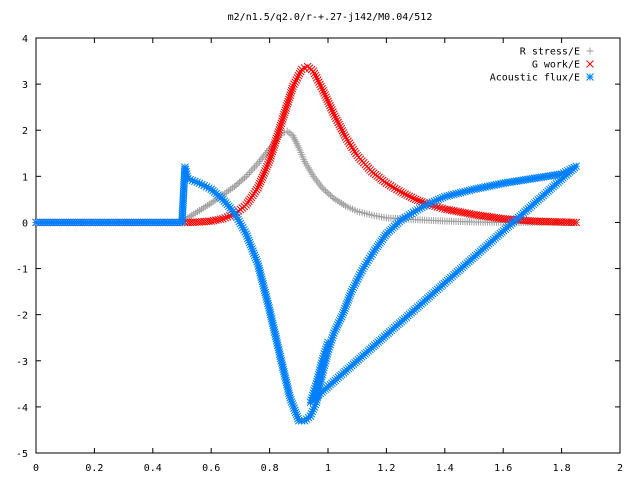  Describe the element at coordinates (25, 131) in the screenshot. I see `y-tick-label: 2` at that location.